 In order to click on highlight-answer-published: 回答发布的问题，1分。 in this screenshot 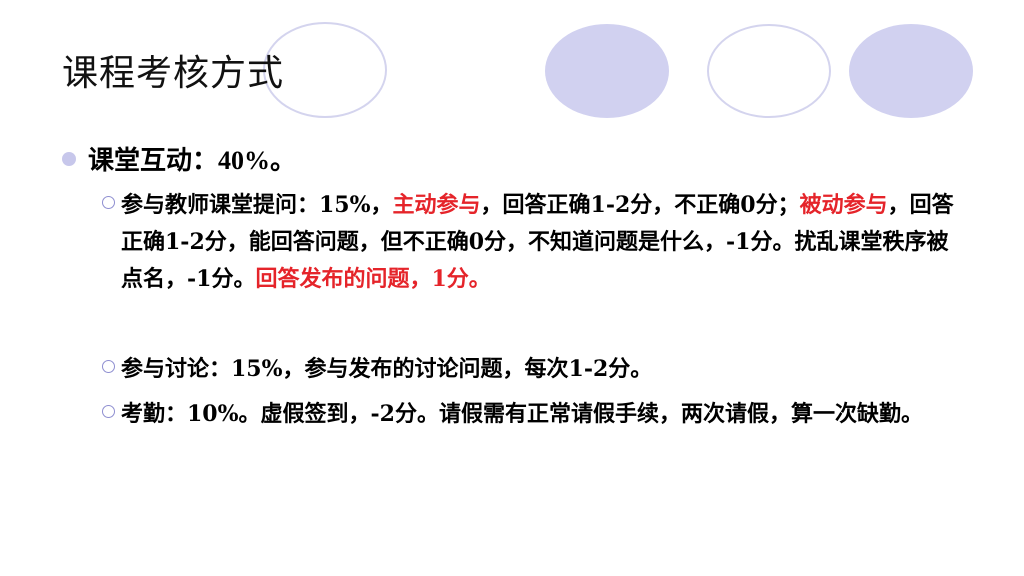, I will do `click(373, 279)`.